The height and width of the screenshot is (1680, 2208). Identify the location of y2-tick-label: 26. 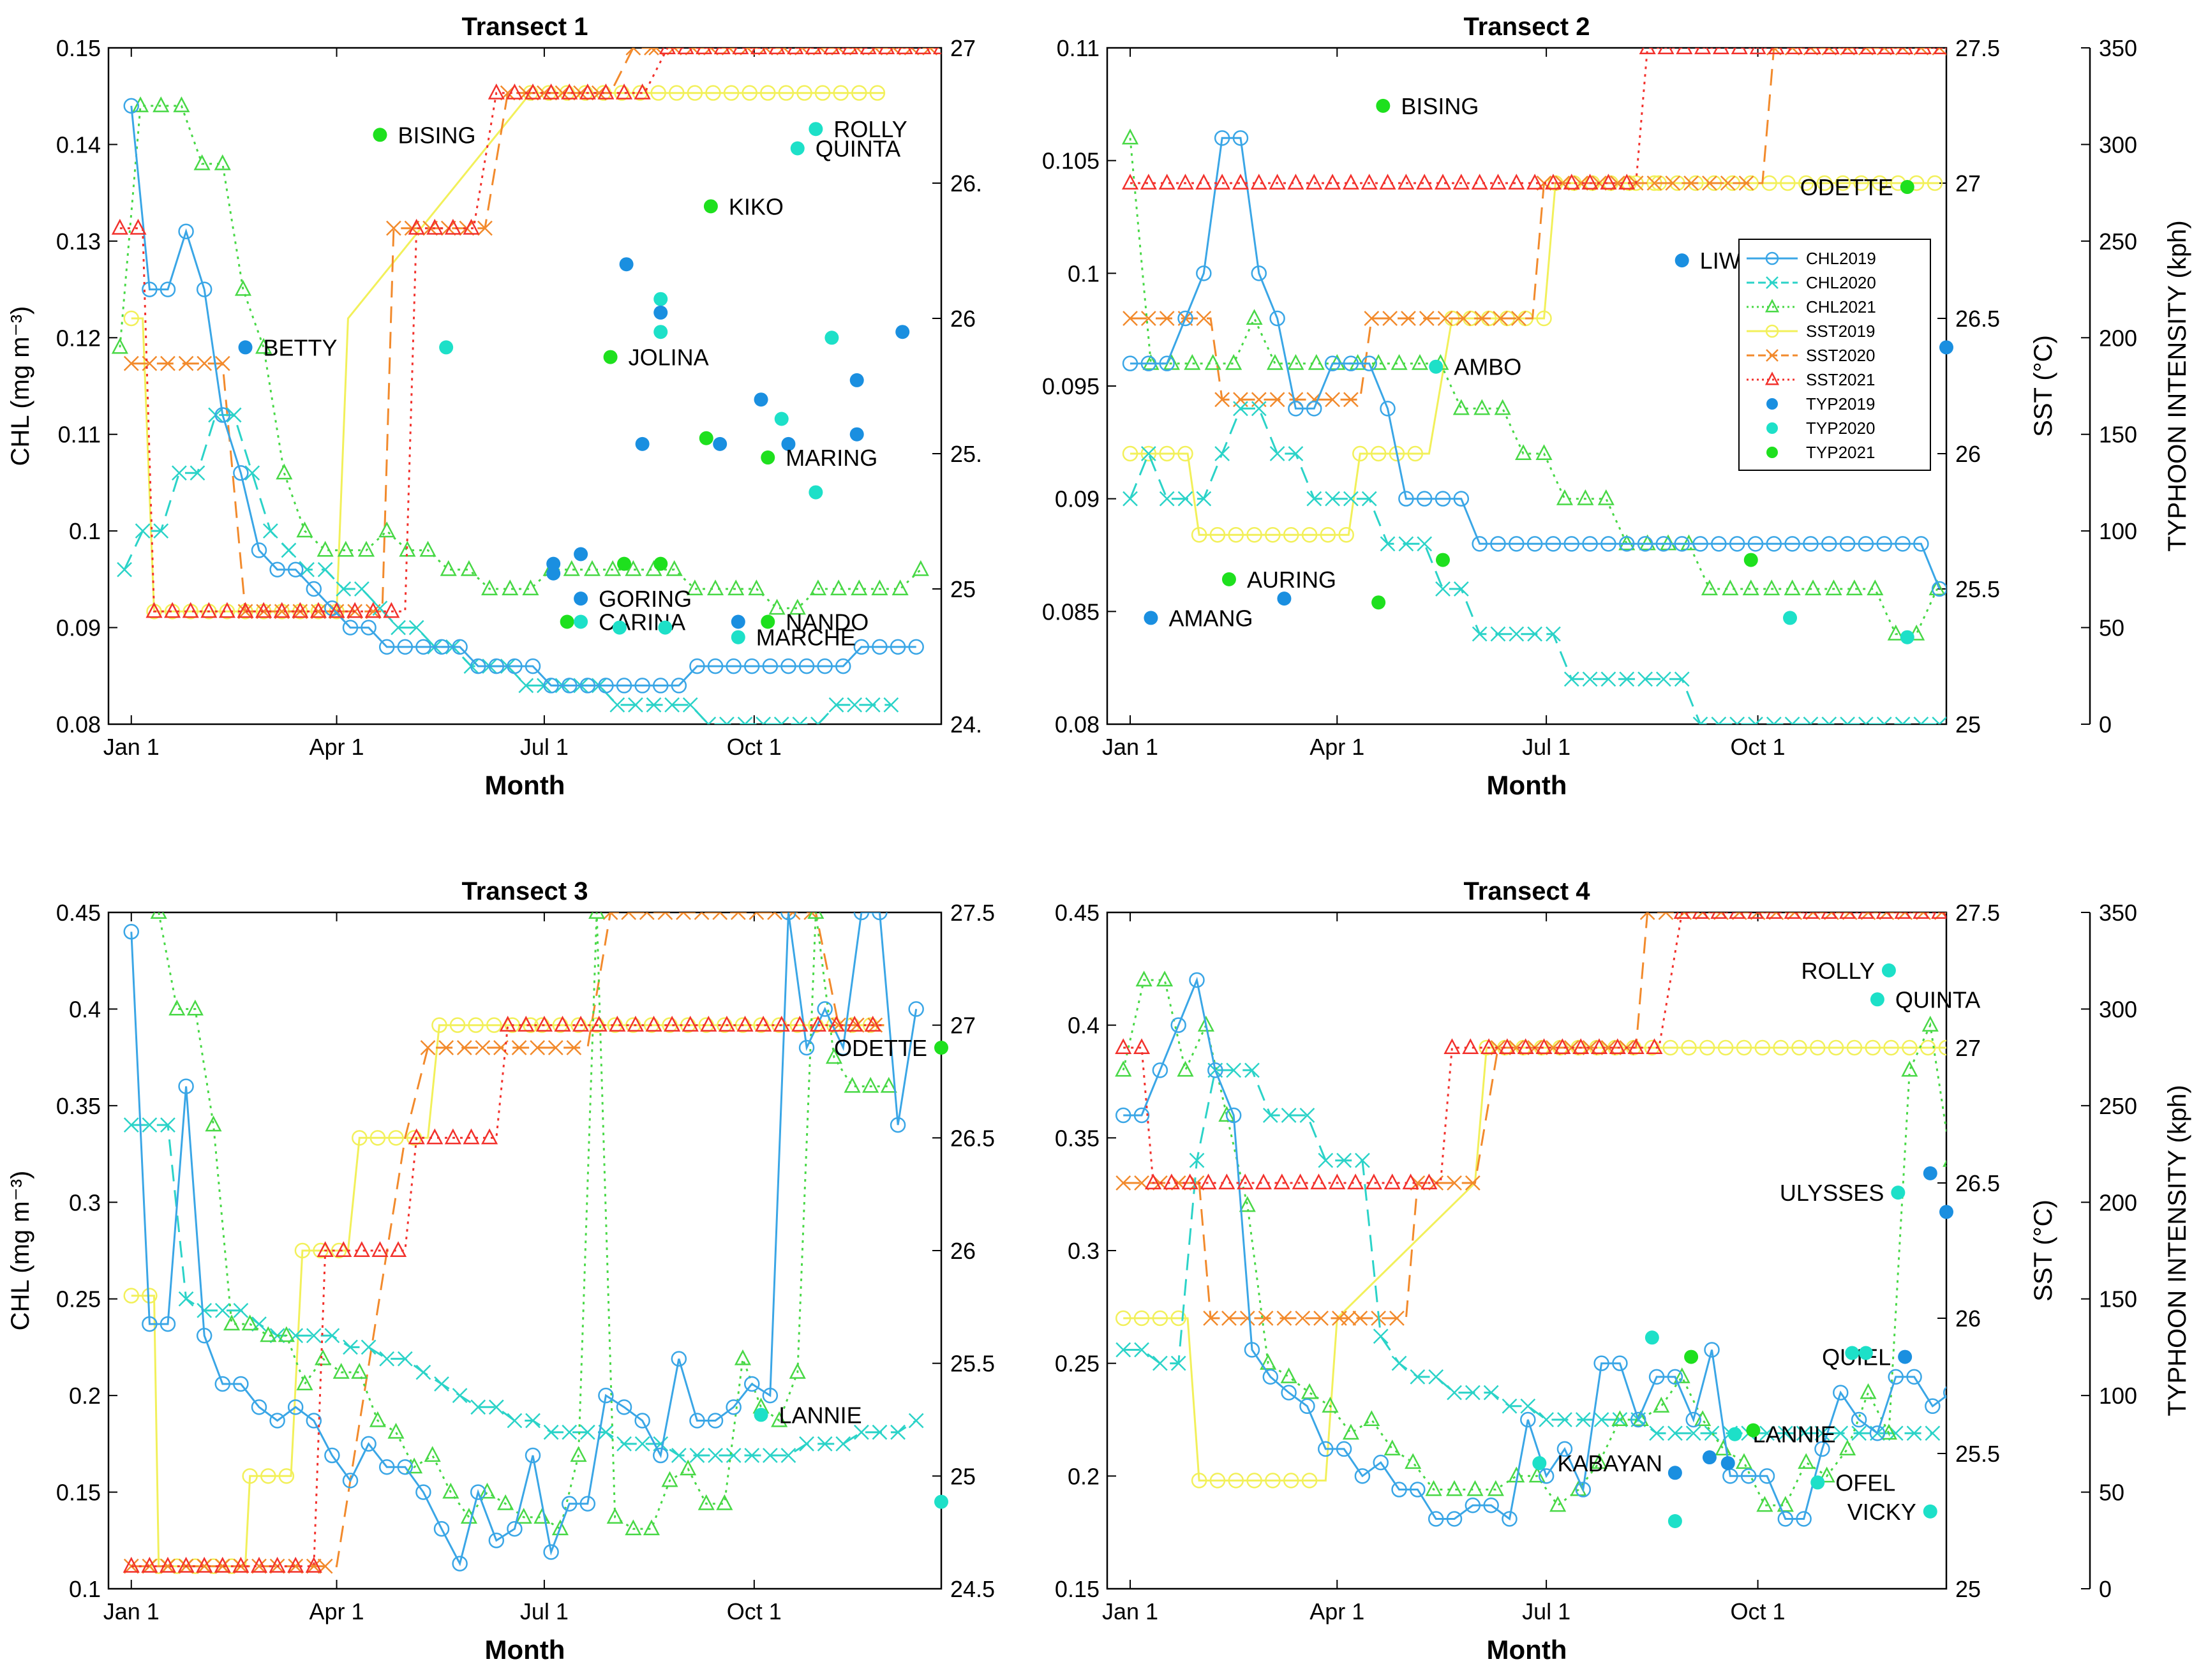
(963, 319).